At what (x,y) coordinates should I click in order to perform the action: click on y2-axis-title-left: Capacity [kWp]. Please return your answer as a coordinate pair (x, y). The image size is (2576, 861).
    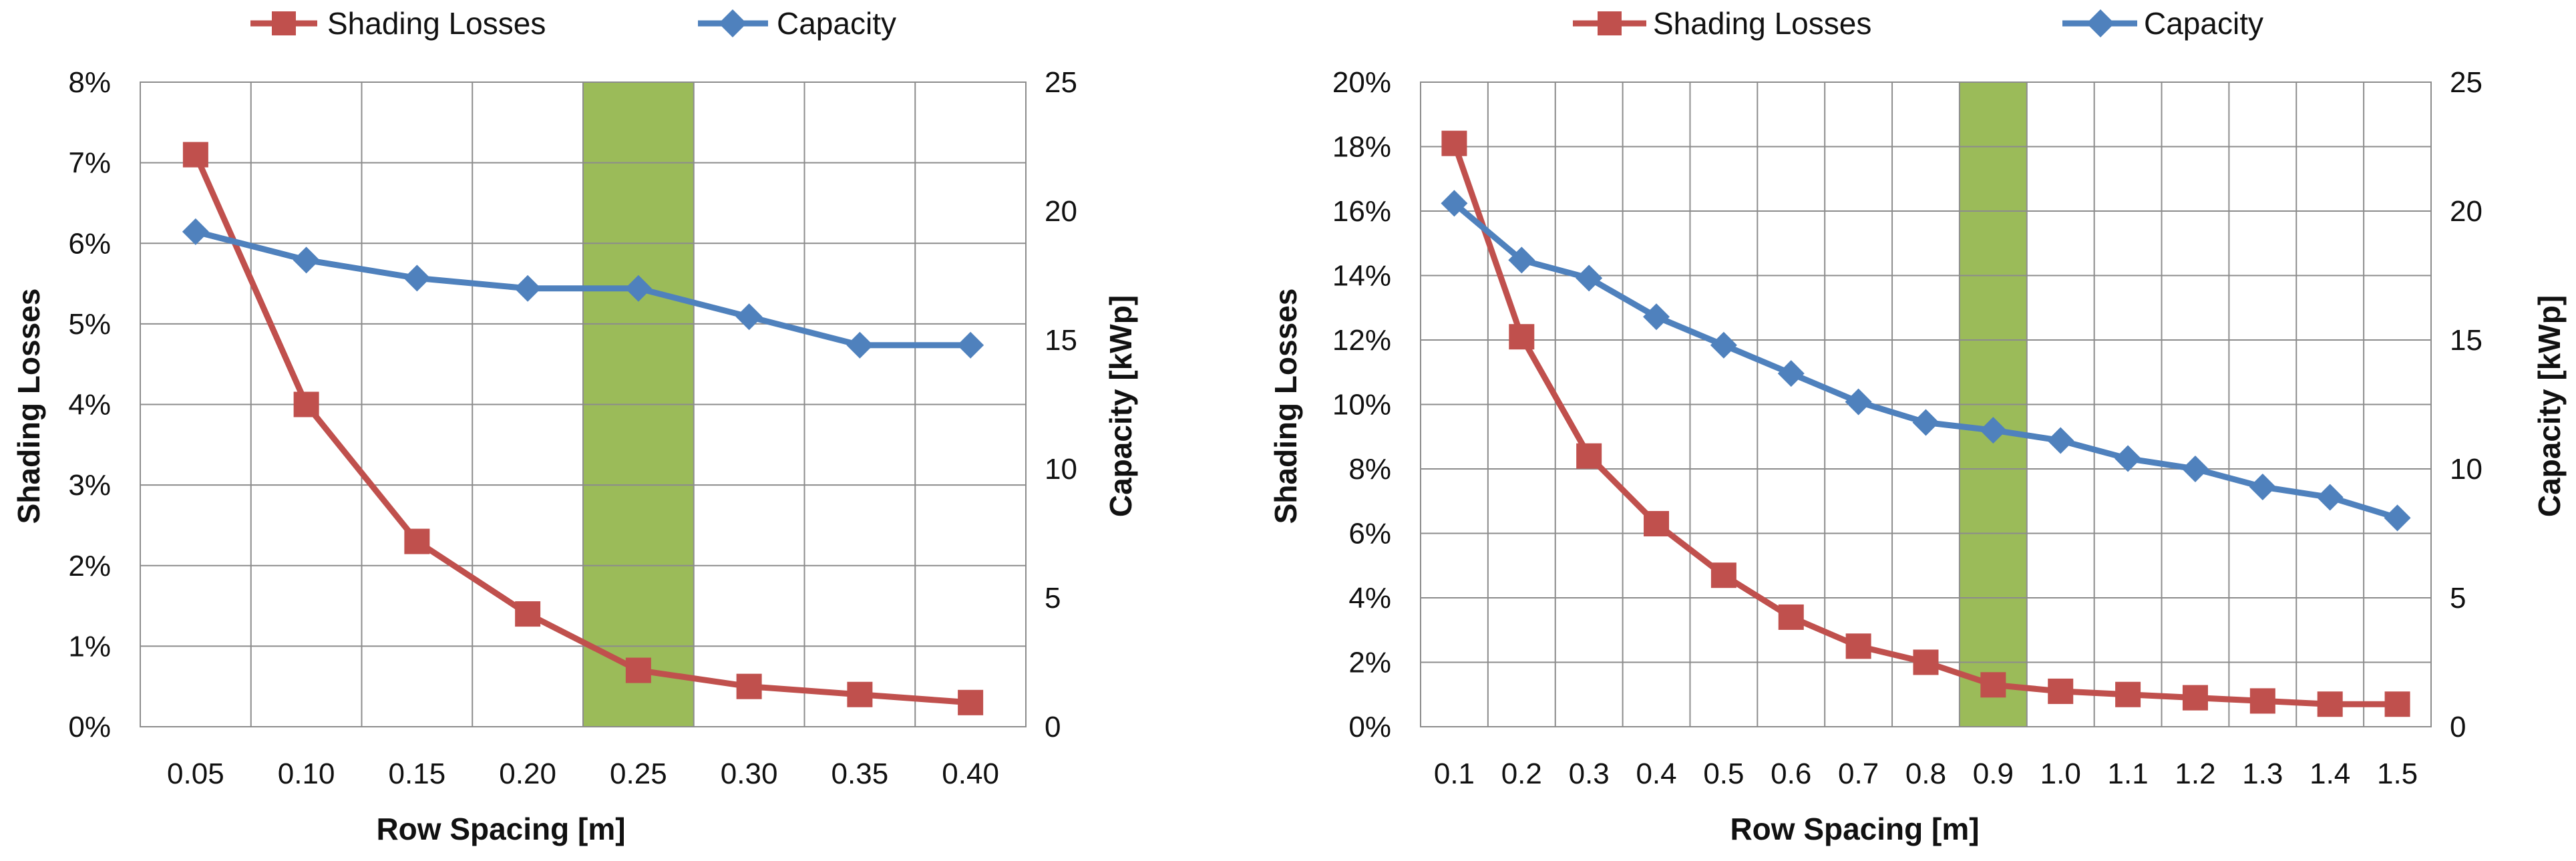
    Looking at the image, I should click on (1120, 406).